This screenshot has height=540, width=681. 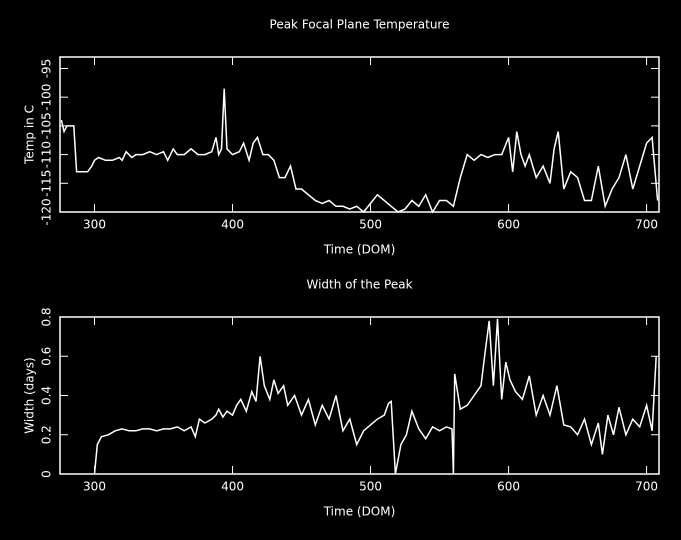 I want to click on y-axis-label: Temp in C, so click(x=30, y=135).